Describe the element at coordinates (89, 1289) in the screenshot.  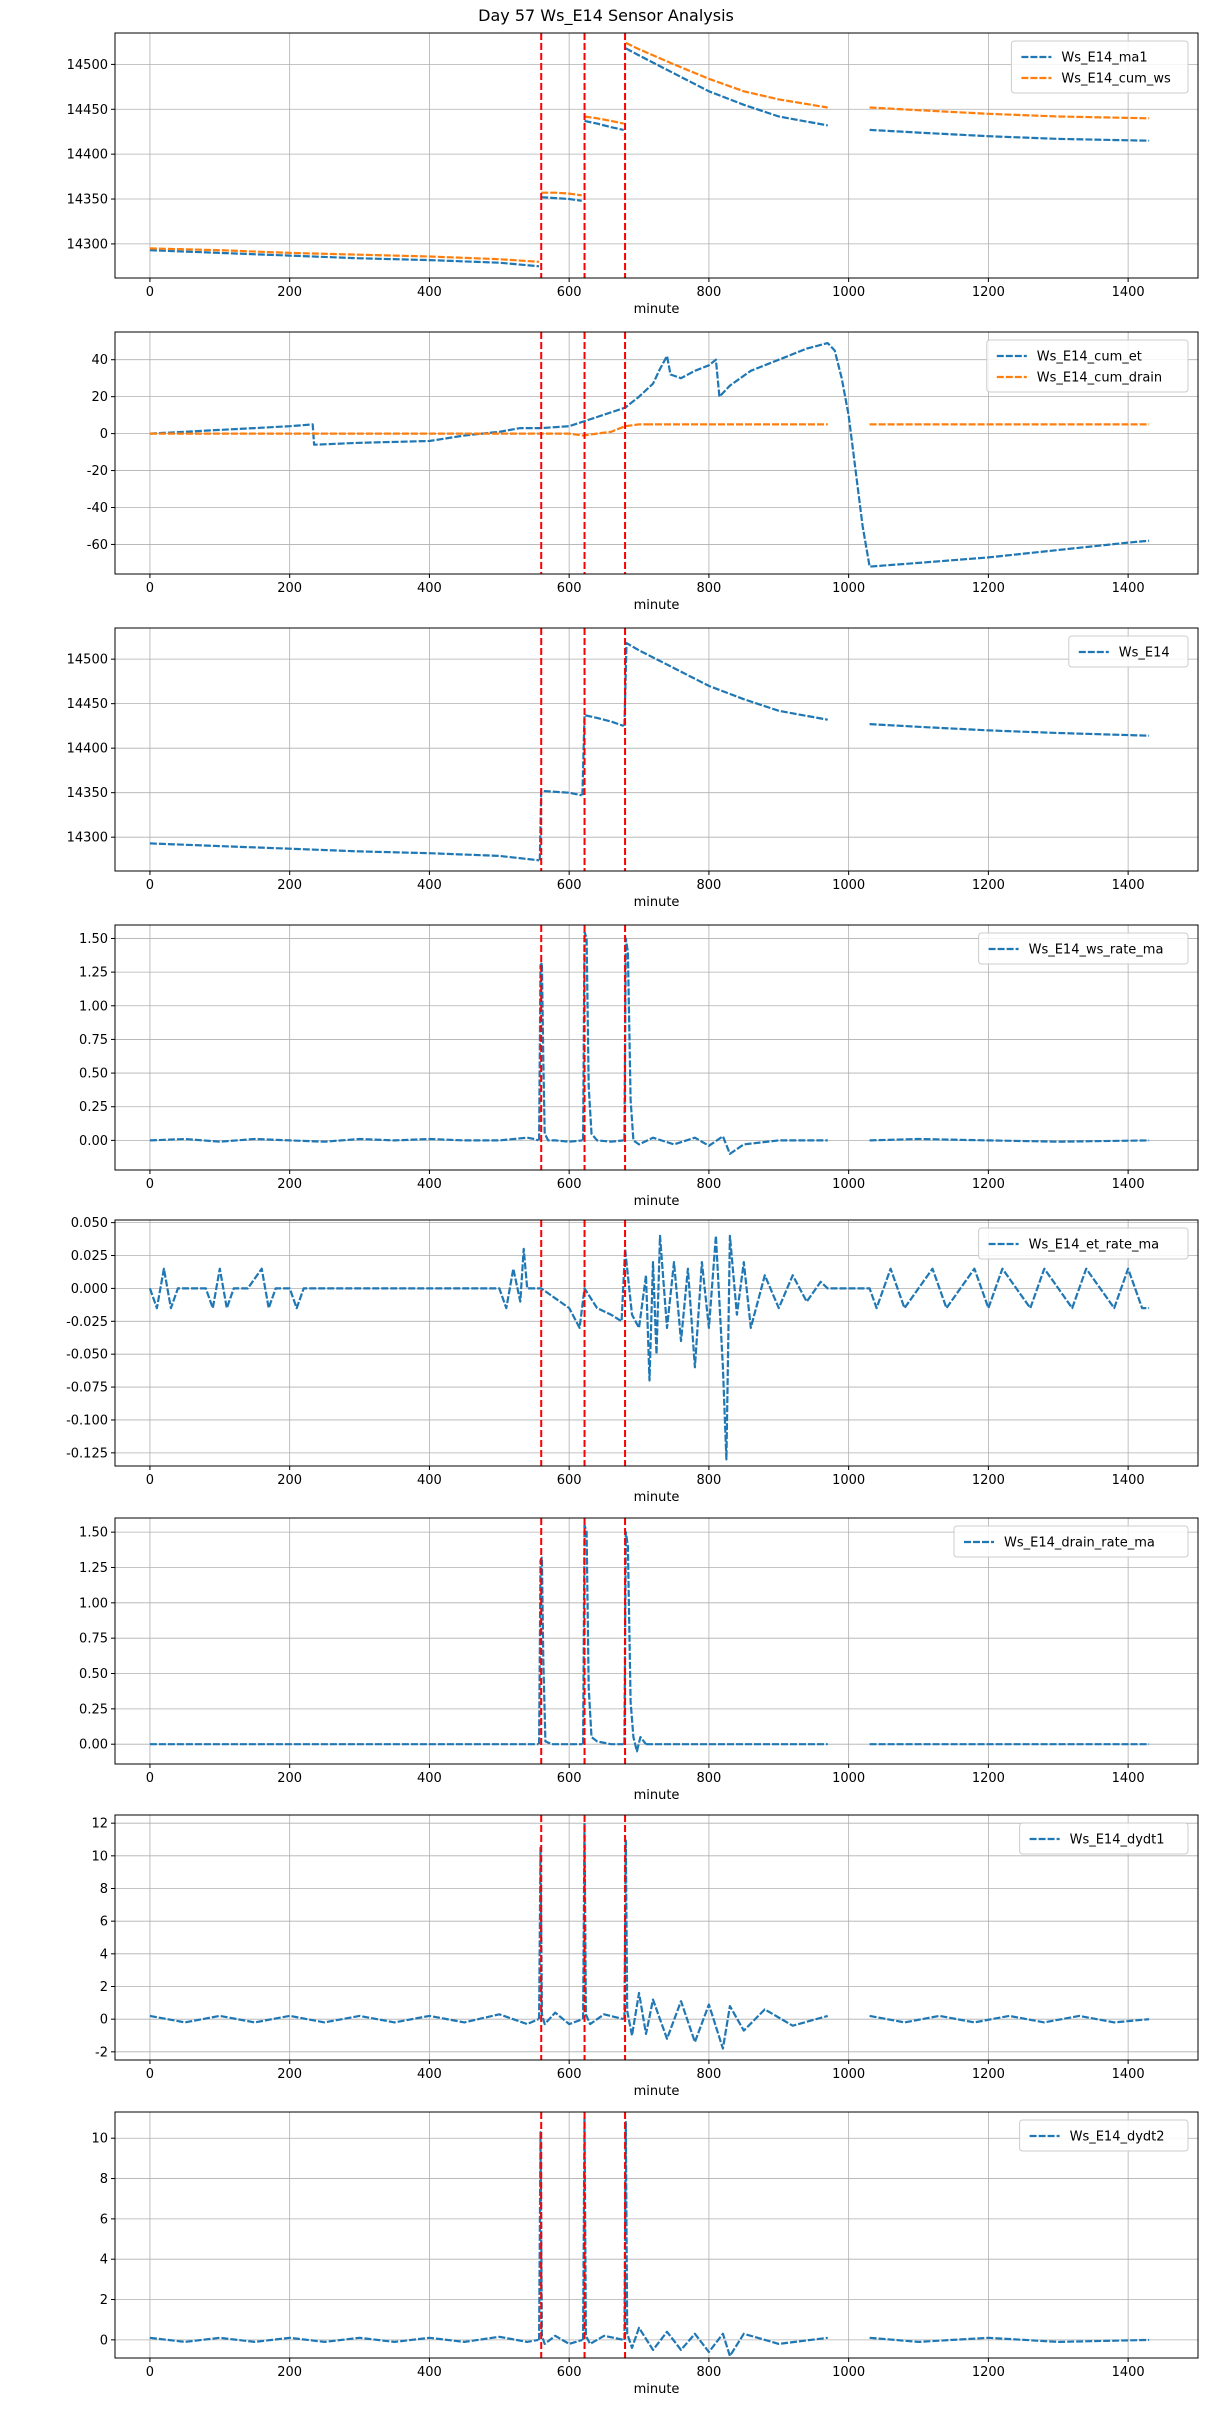
I see `y-tick-label: 0.000` at that location.